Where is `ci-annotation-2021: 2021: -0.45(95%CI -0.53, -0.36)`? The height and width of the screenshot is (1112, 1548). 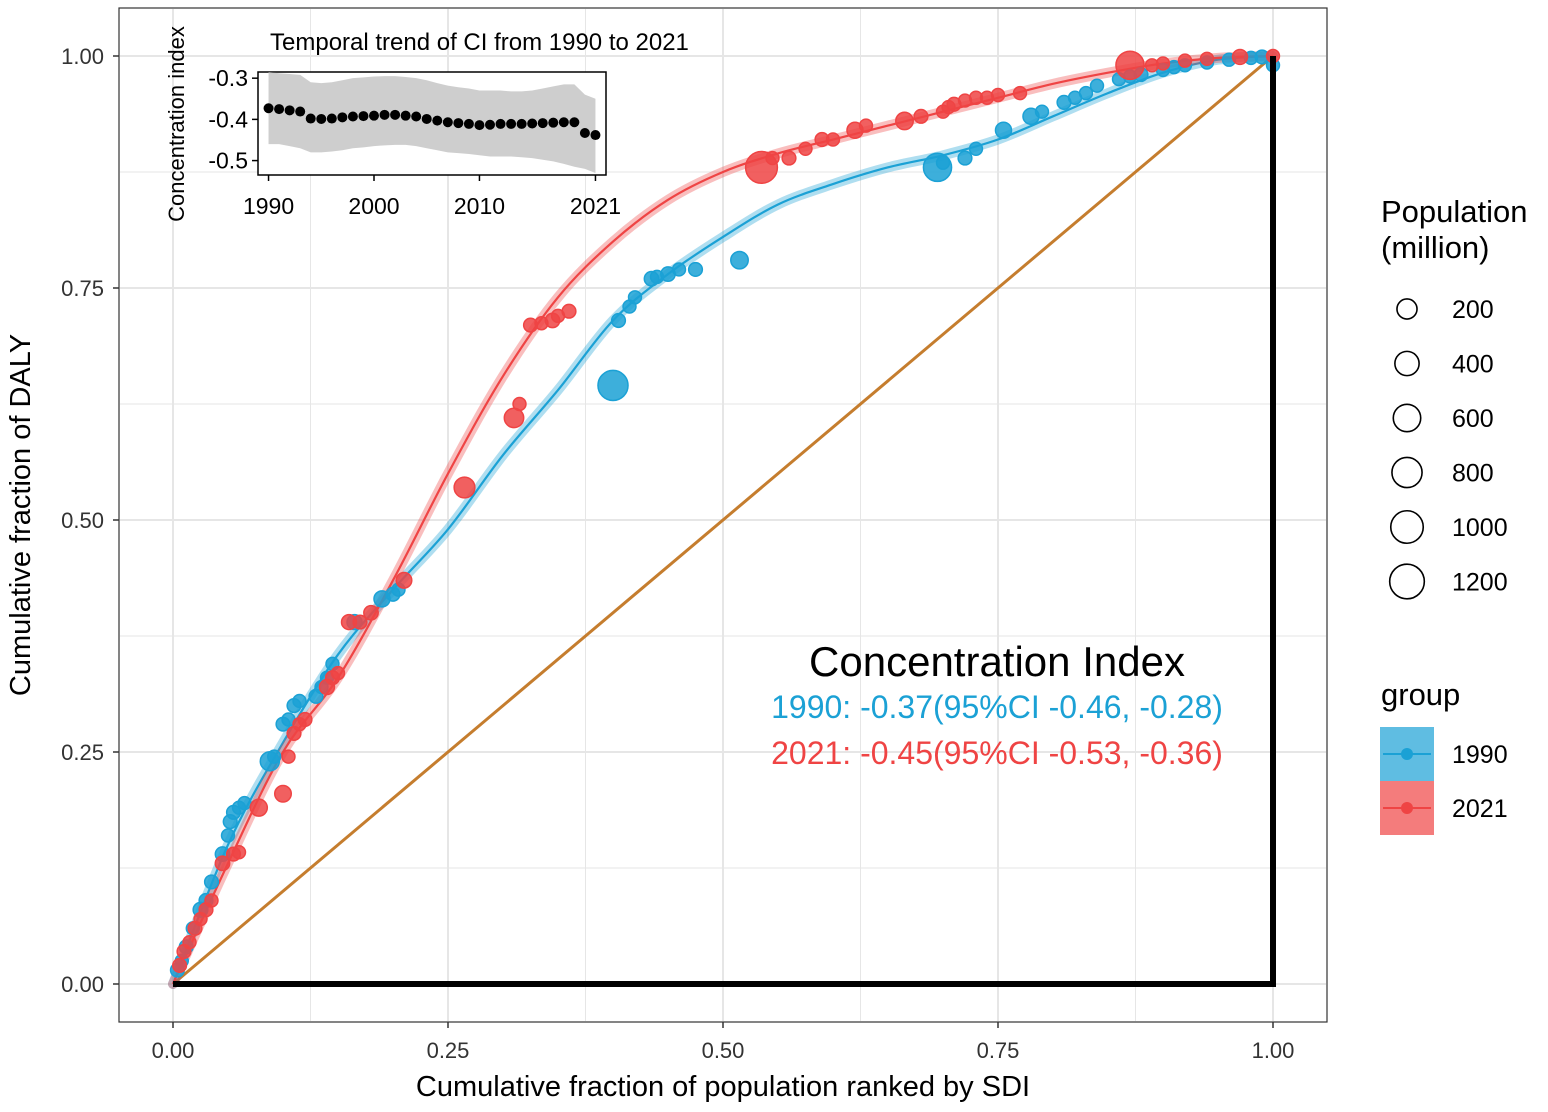
ci-annotation-2021: 2021: -0.45(95%CI -0.53, -0.36) is located at coordinates (997, 753).